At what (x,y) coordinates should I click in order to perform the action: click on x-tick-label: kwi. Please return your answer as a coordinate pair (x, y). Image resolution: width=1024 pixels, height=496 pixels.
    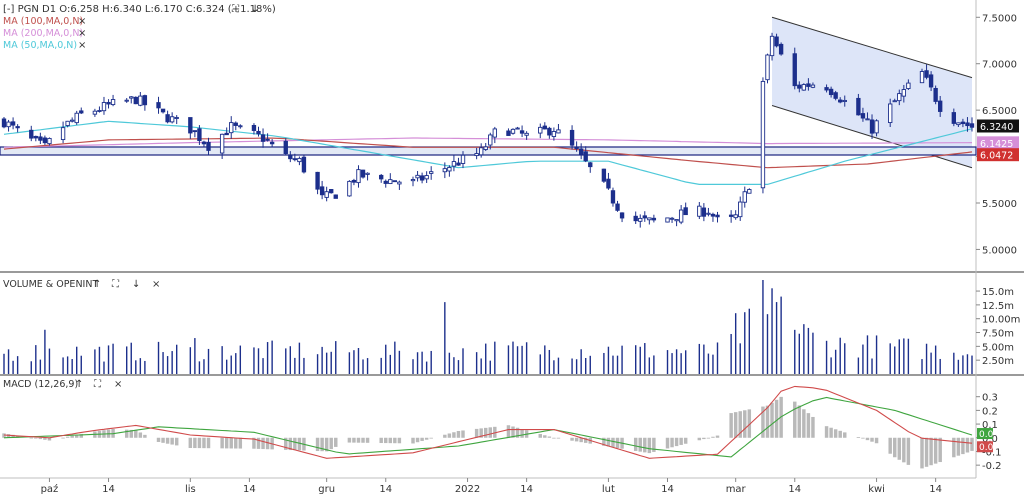
    Looking at the image, I should click on (876, 489).